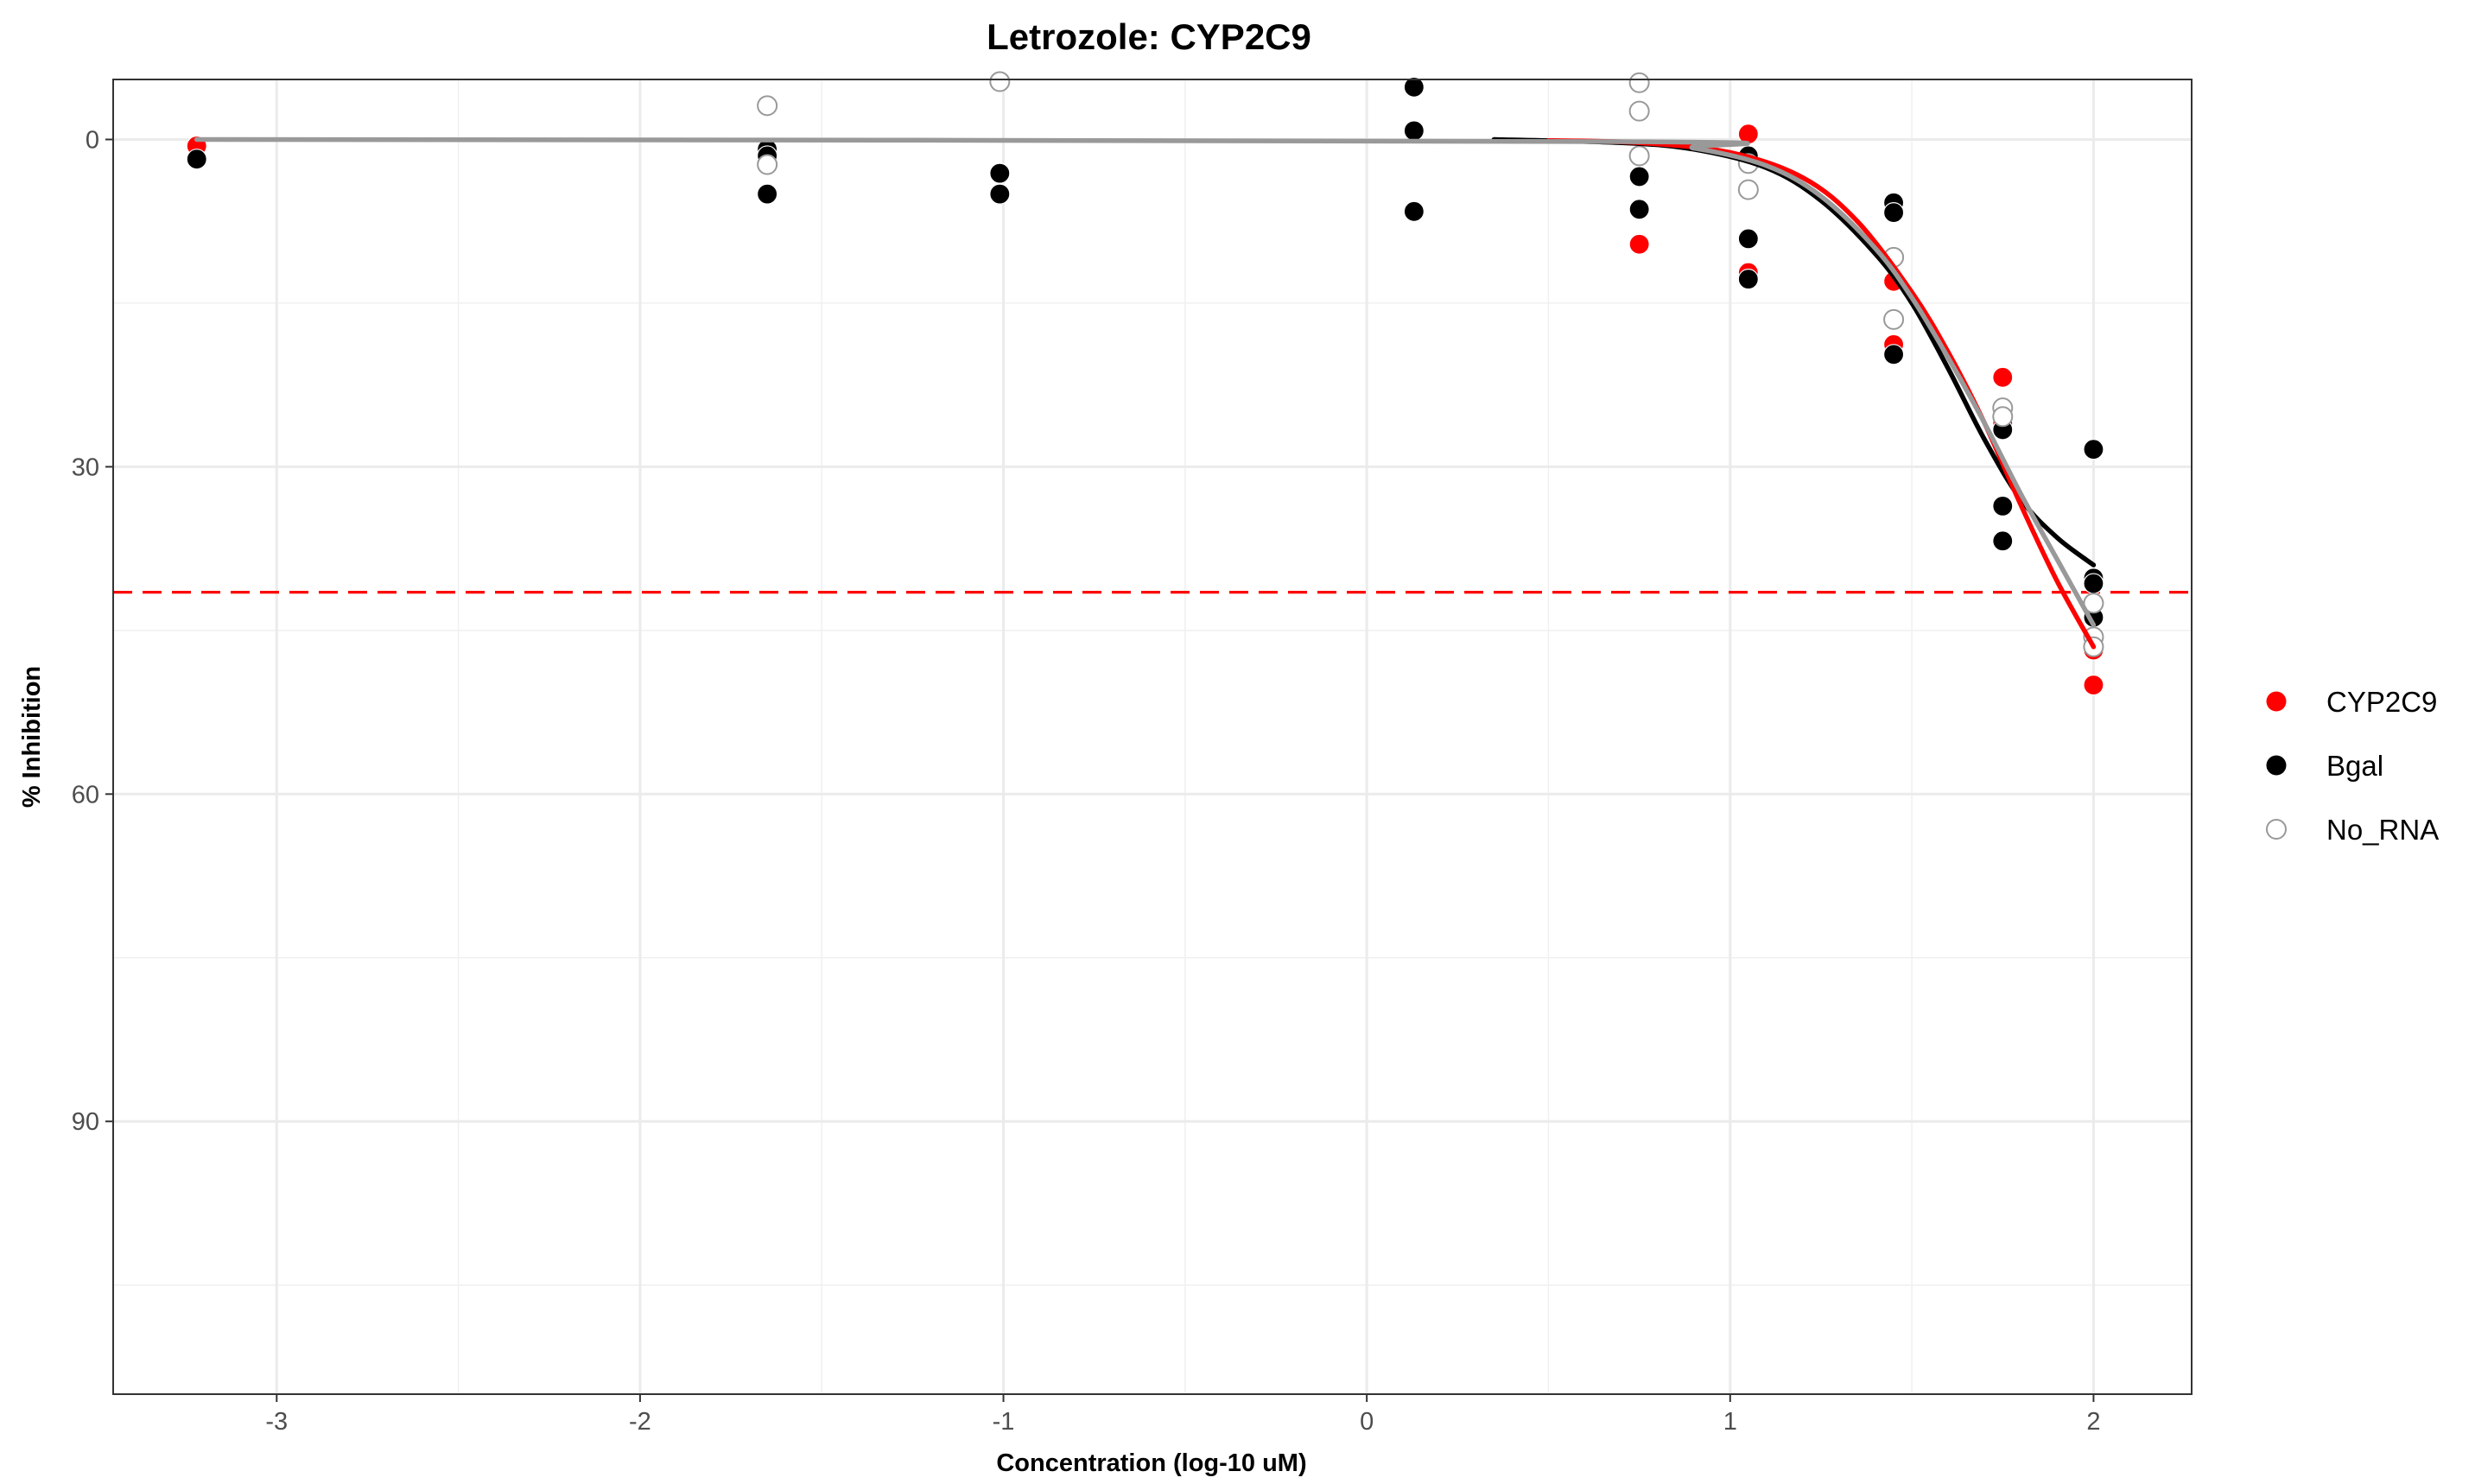 The height and width of the screenshot is (1484, 2475). Describe the element at coordinates (92, 631) in the screenshot. I see `y-axis: 0 30 60 90` at that location.